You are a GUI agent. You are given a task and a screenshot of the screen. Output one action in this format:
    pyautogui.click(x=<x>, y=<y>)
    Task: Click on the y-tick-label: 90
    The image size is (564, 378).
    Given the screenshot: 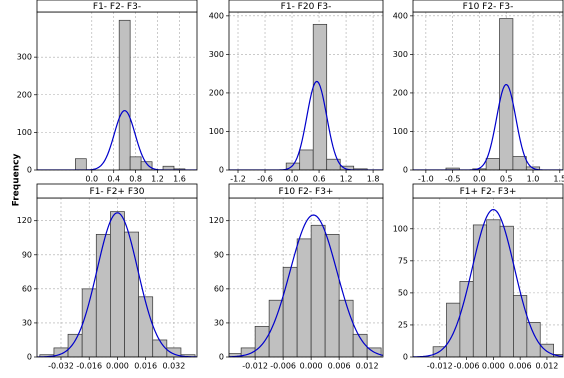 What is the action you would take?
    pyautogui.click(x=27, y=254)
    